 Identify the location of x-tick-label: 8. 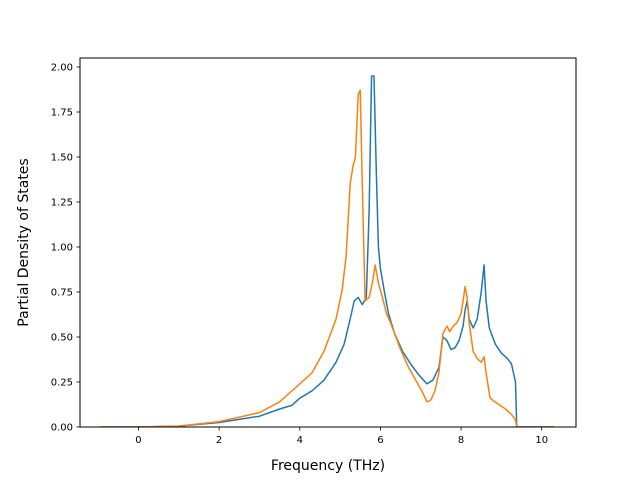
(461, 440).